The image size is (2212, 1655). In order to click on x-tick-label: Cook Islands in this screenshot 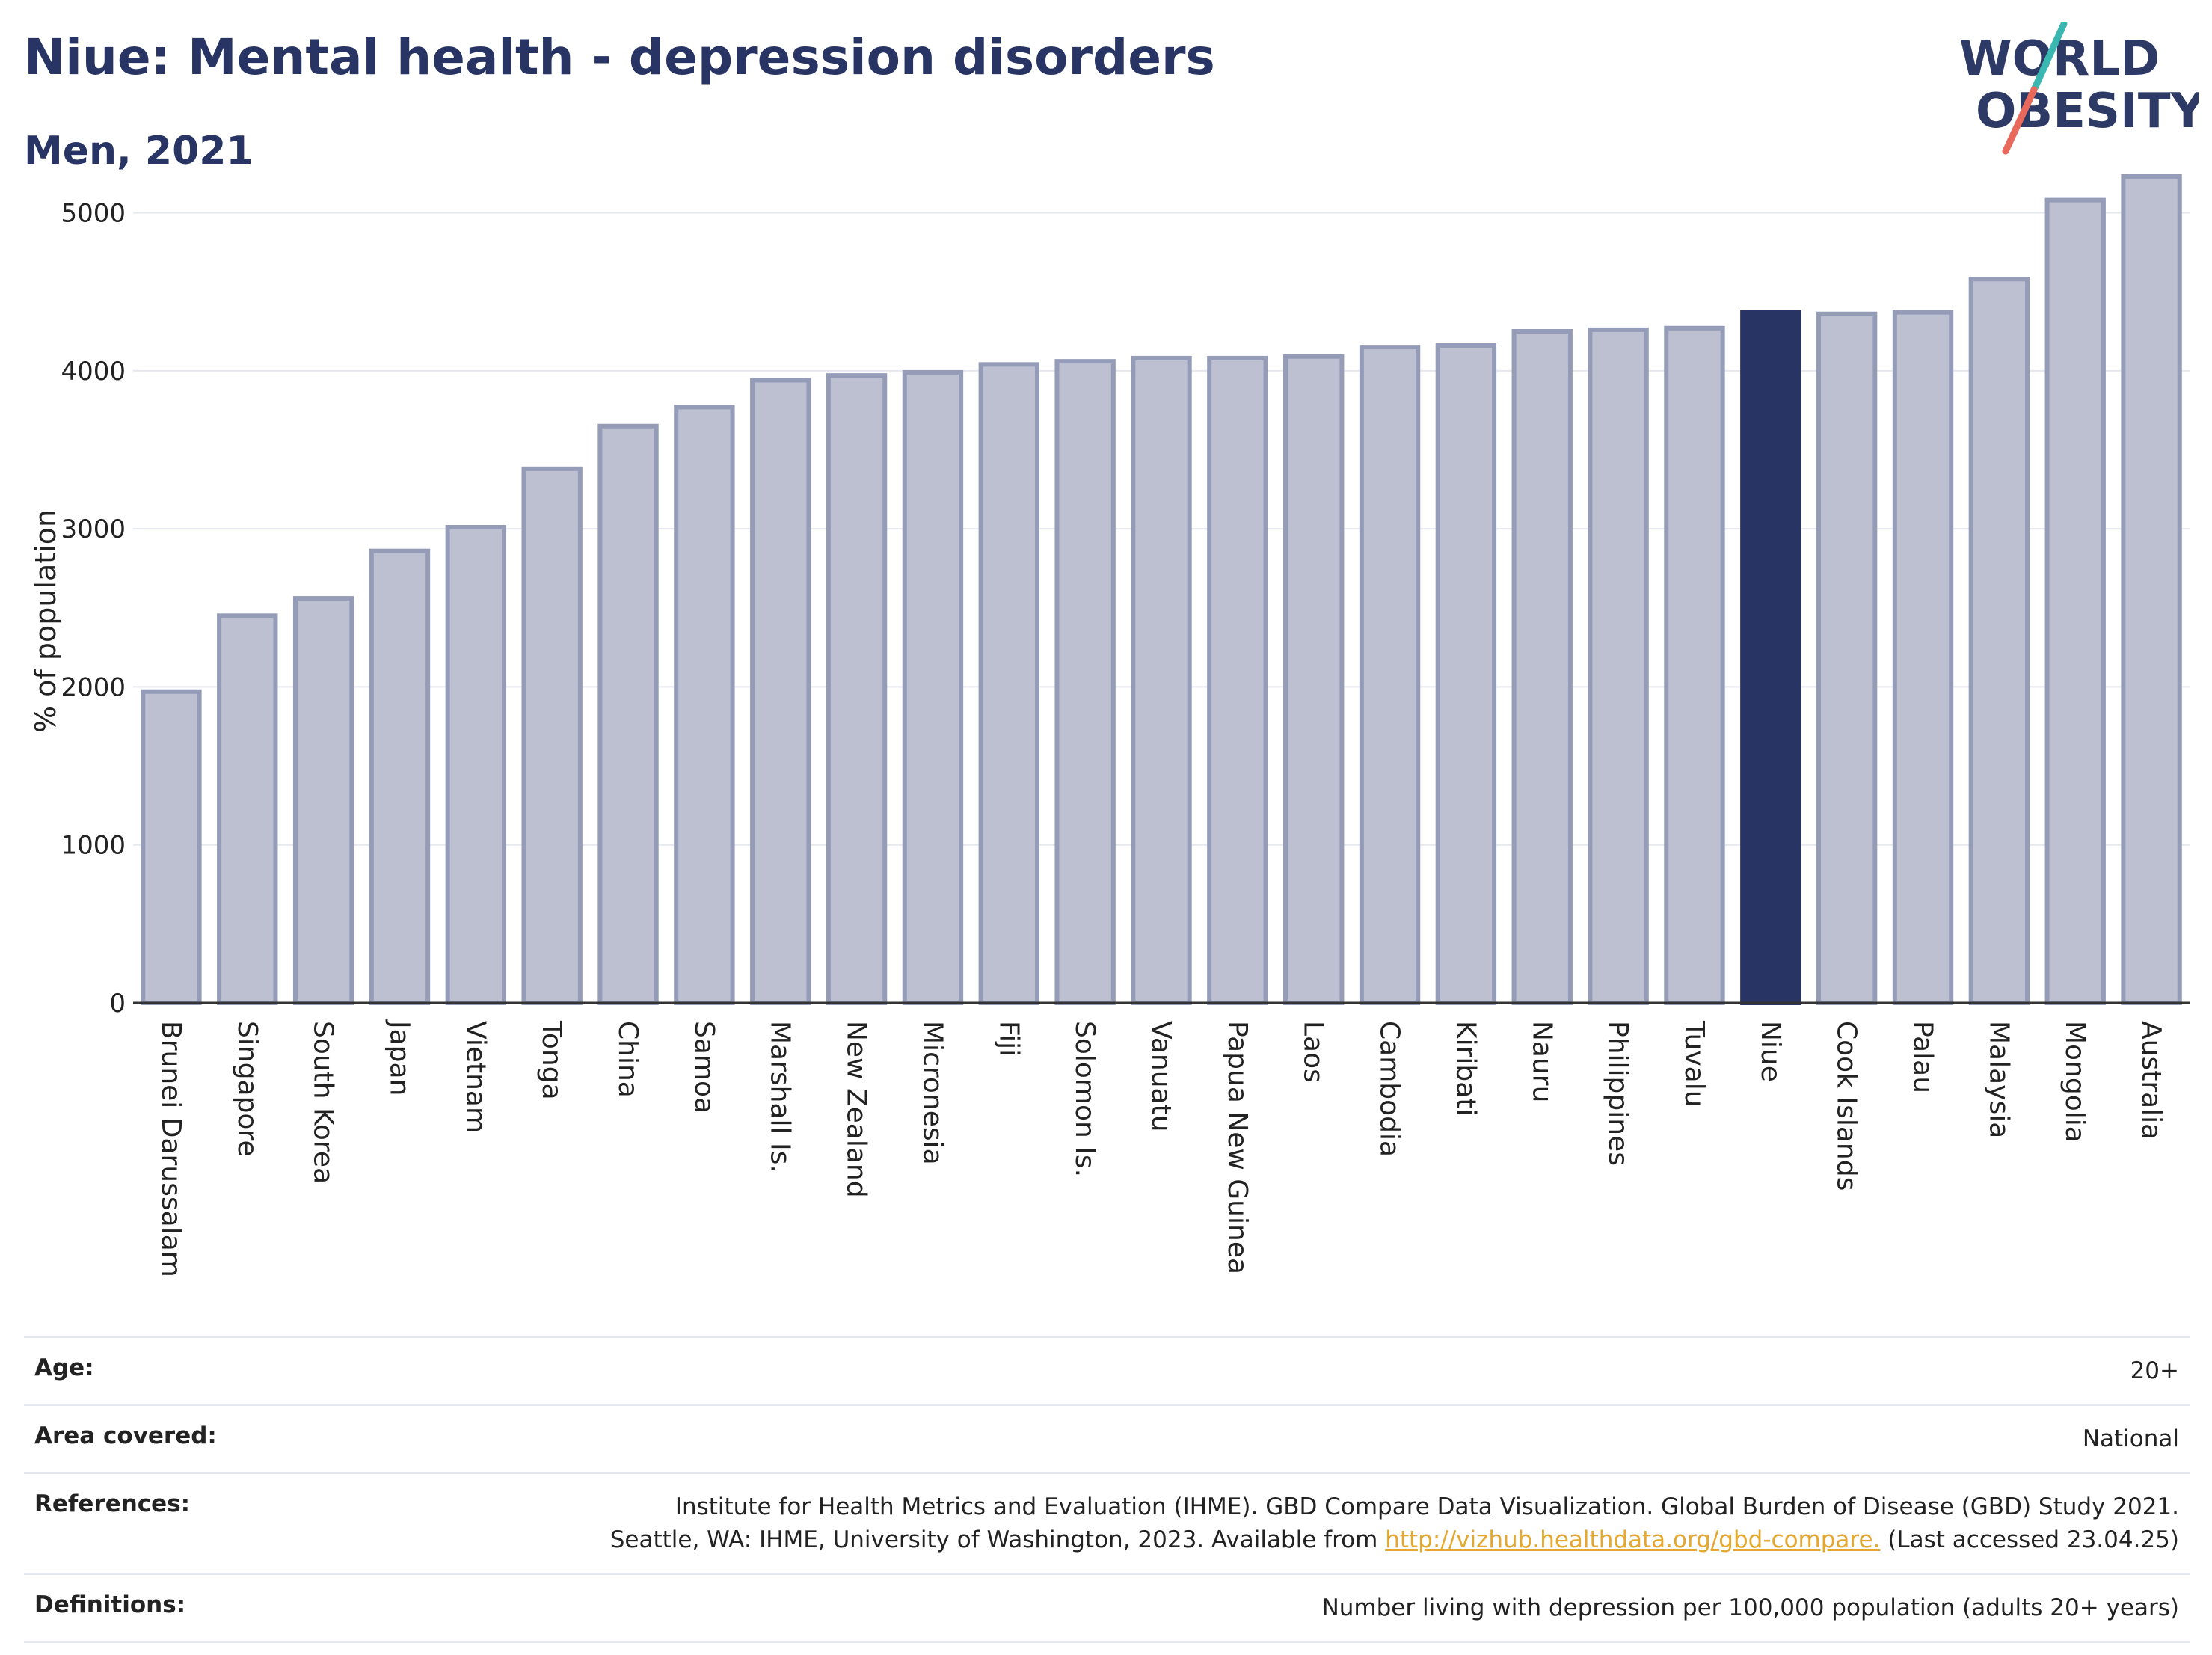, I will do `click(1846, 1106)`.